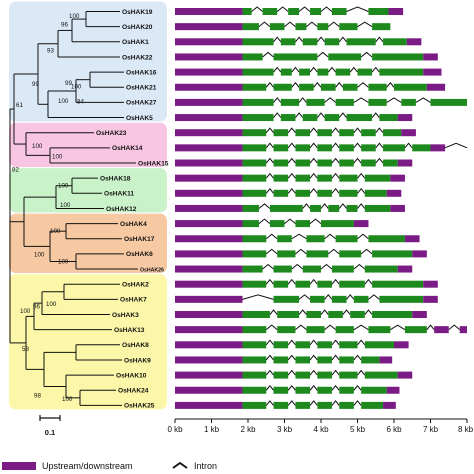  Describe the element at coordinates (19, 466) in the screenshot. I see `legend-utr-swatch` at that location.